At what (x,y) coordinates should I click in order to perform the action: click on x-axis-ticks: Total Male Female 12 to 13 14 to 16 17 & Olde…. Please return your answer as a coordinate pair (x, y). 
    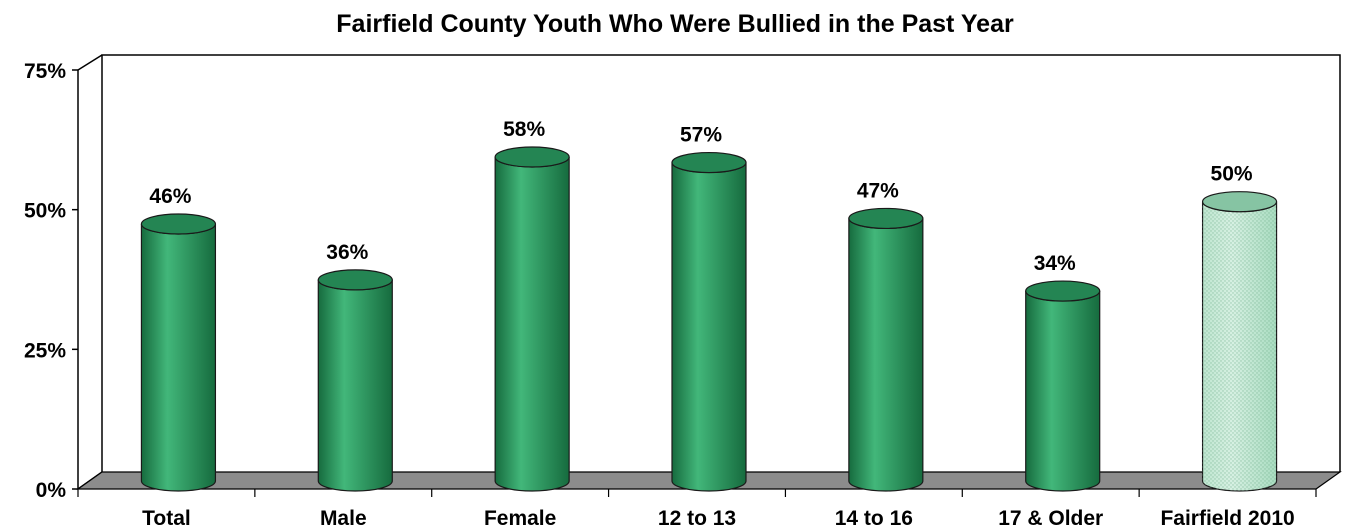
    Looking at the image, I should click on (697, 509).